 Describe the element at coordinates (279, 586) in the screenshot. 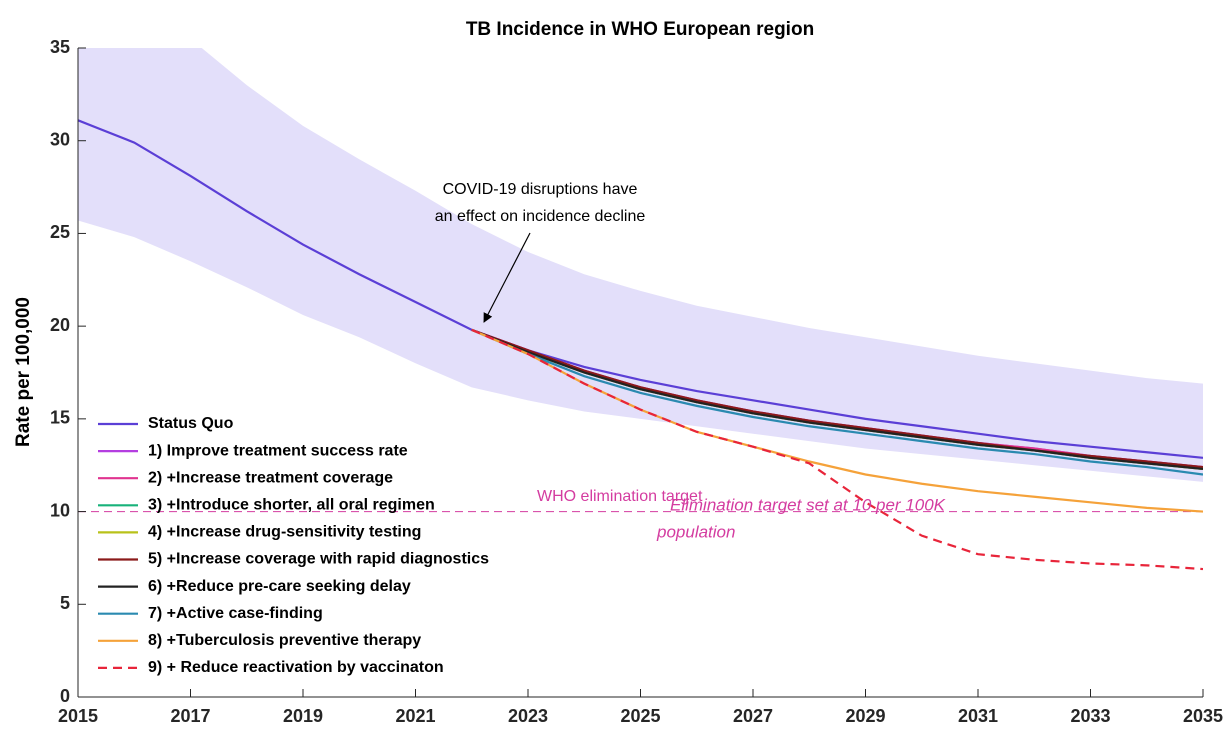

I see `legend-label: 6) +Reduce pre-care seeking delay` at that location.